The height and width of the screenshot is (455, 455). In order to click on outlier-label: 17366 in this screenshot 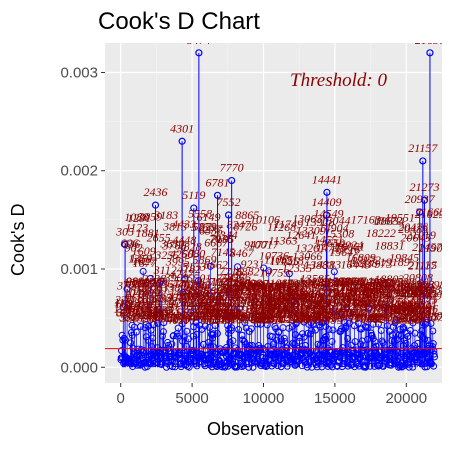, I will do `click(369, 314)`.